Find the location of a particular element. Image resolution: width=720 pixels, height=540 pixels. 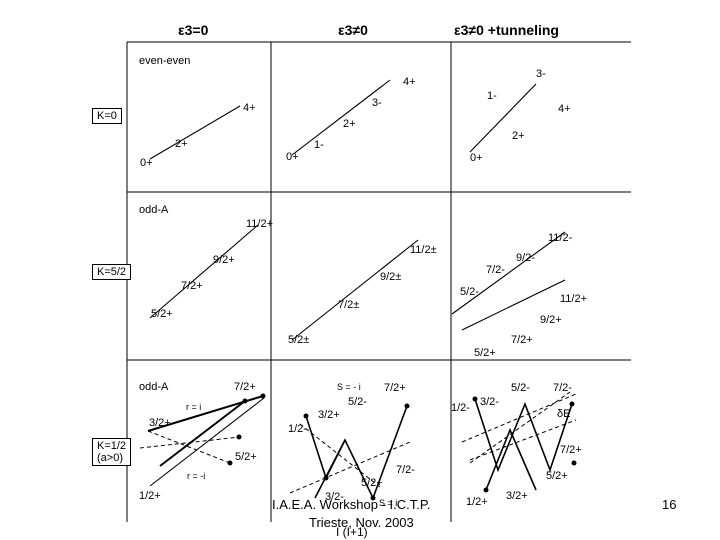

k12-label-line1: K=1/2 is located at coordinates (112, 446).